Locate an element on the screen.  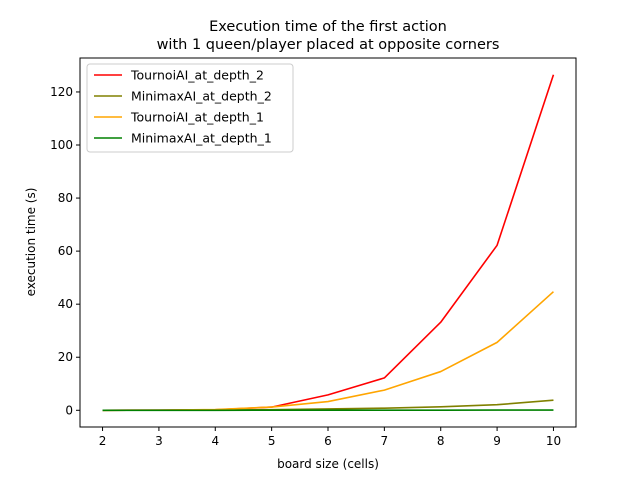
legend-label: TournoiAI_at_depth_1 is located at coordinates (197, 117).